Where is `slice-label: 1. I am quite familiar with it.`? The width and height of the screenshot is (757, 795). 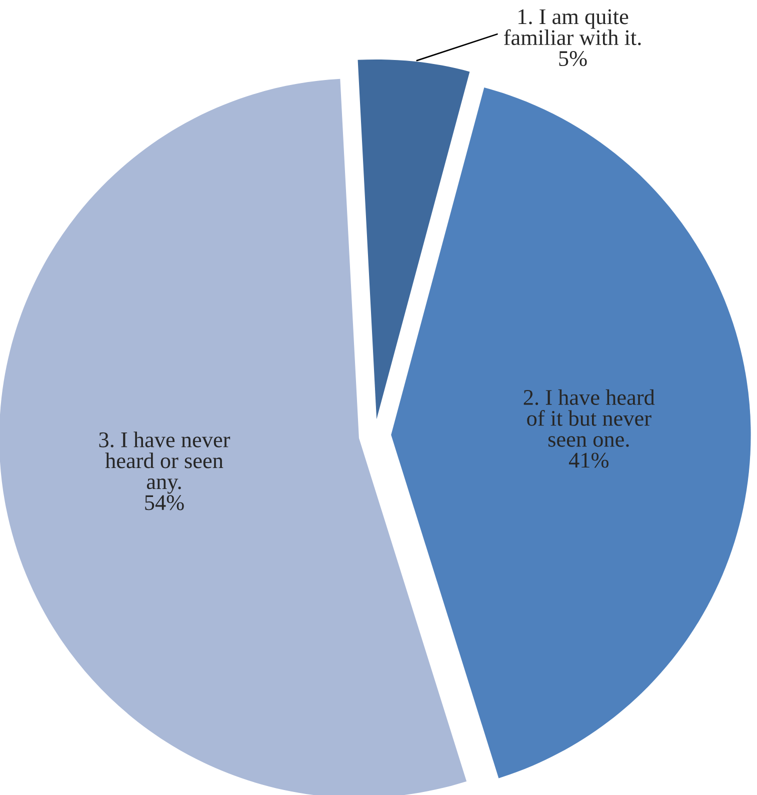
slice-label: 1. I am quite familiar with it. is located at coordinates (572, 27).